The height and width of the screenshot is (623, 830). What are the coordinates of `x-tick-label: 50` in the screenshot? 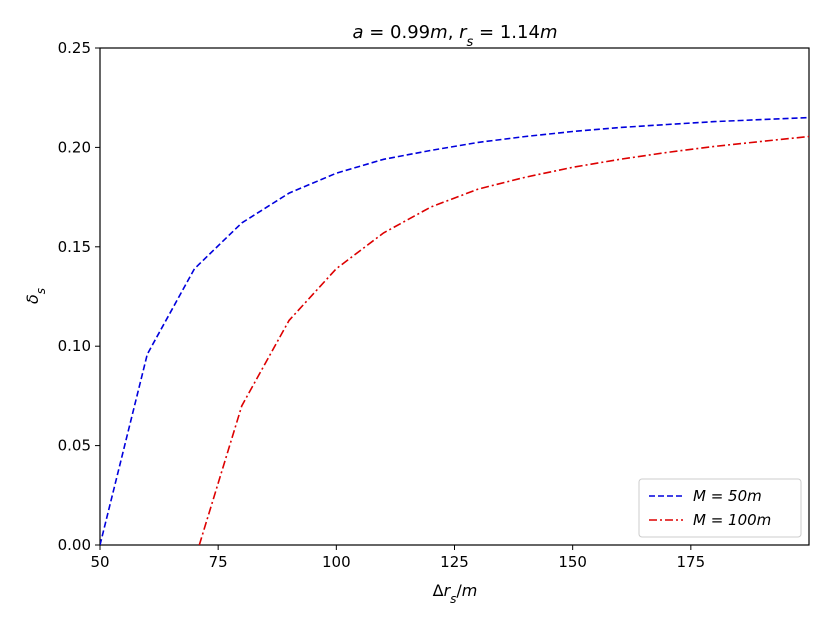 It's located at (99, 562).